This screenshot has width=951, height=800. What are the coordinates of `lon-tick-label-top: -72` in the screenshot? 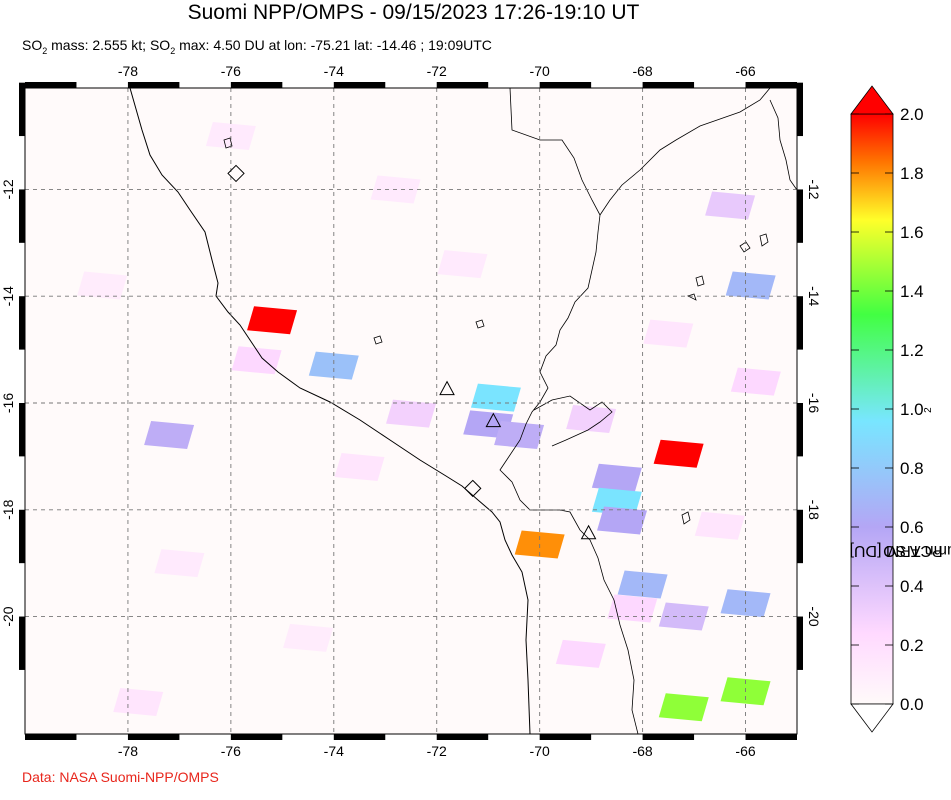 It's located at (437, 71).